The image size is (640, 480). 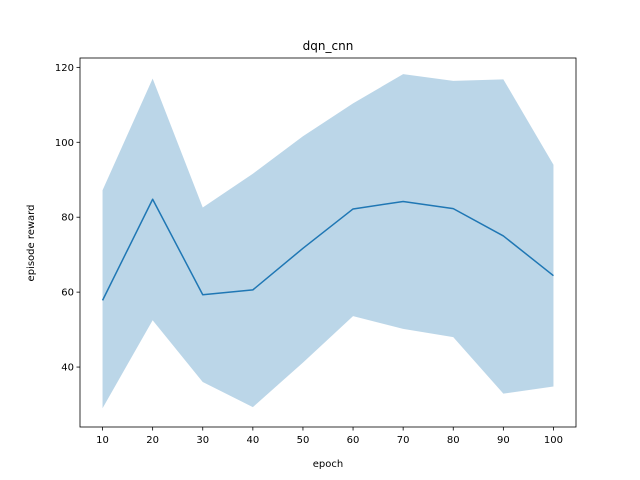 What do you see at coordinates (152, 440) in the screenshot?
I see `x-tick-label: 20` at bounding box center [152, 440].